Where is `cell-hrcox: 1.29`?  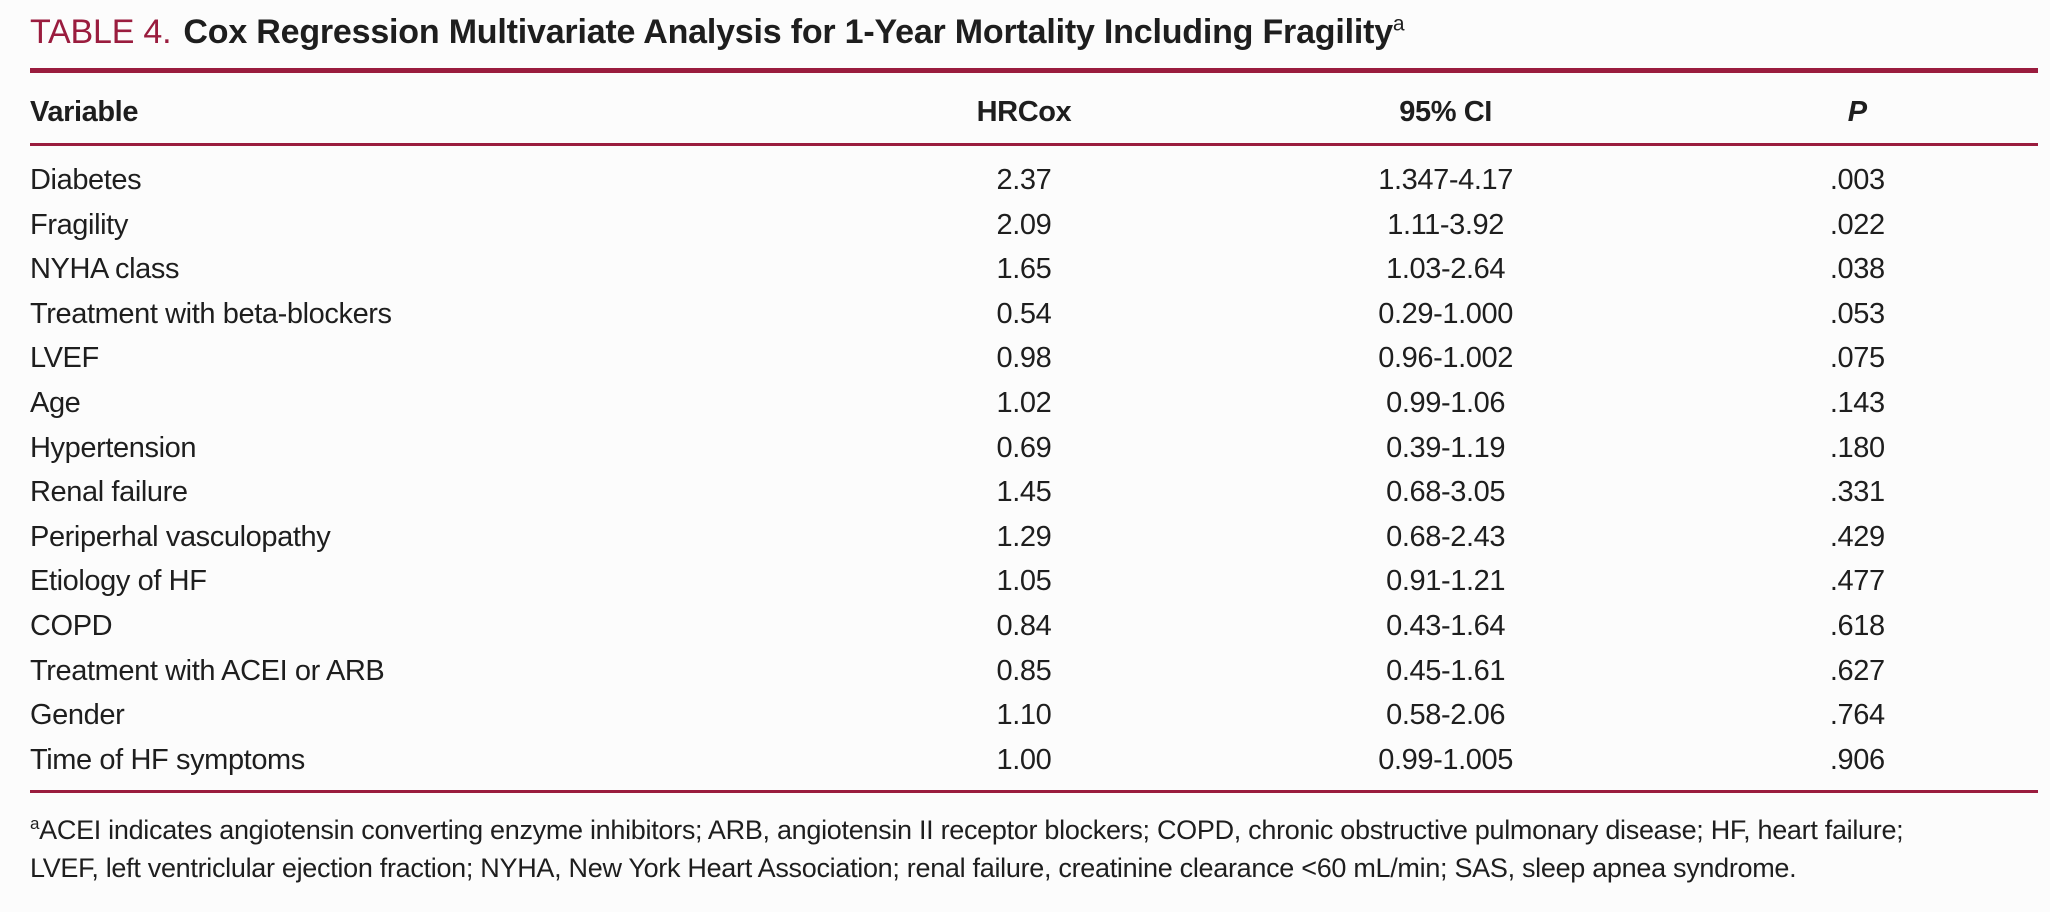
cell-hrcox: 1.29 is located at coordinates (1024, 536).